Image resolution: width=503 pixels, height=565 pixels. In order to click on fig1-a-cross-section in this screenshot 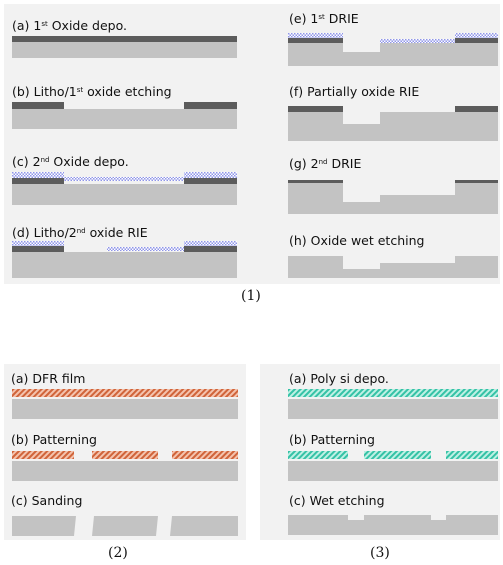, I will do `click(124, 47)`.